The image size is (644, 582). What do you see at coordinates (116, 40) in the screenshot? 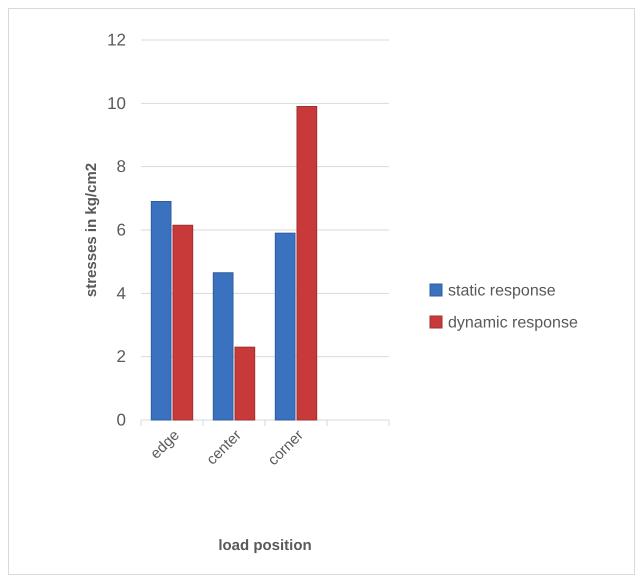
I see `y-tick-label: 12` at bounding box center [116, 40].